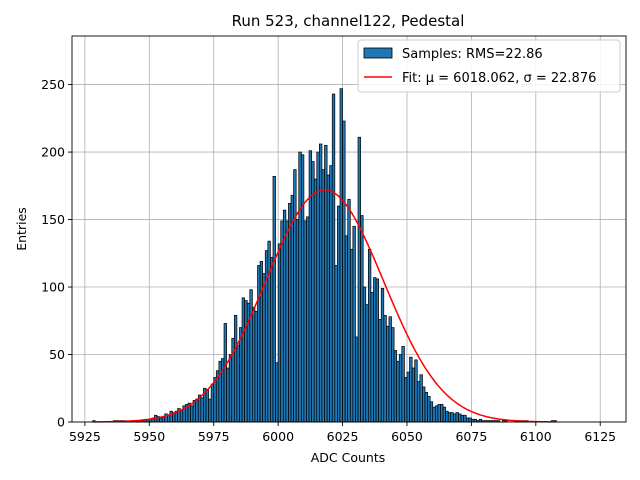  I want to click on x-tick-label: 5975, so click(214, 436).